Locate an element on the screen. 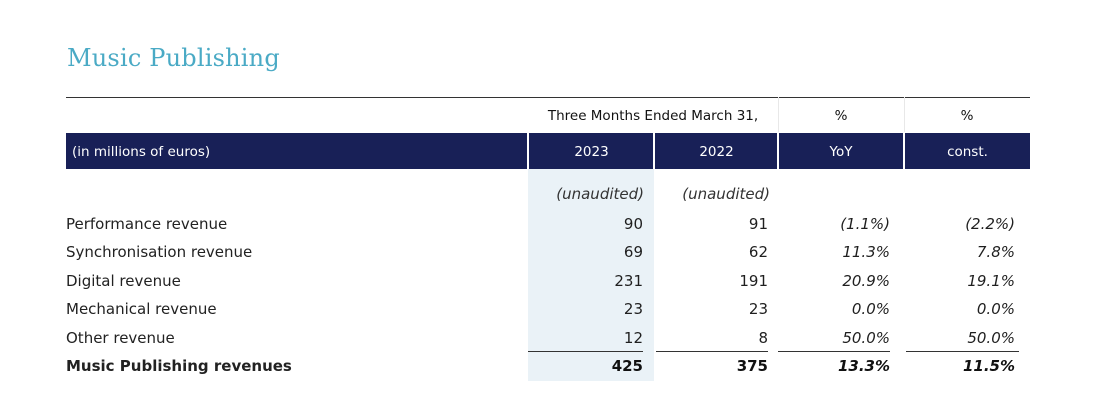  table-row: Other revenue 12 8 50.0% 50.0% is located at coordinates (549, 343).